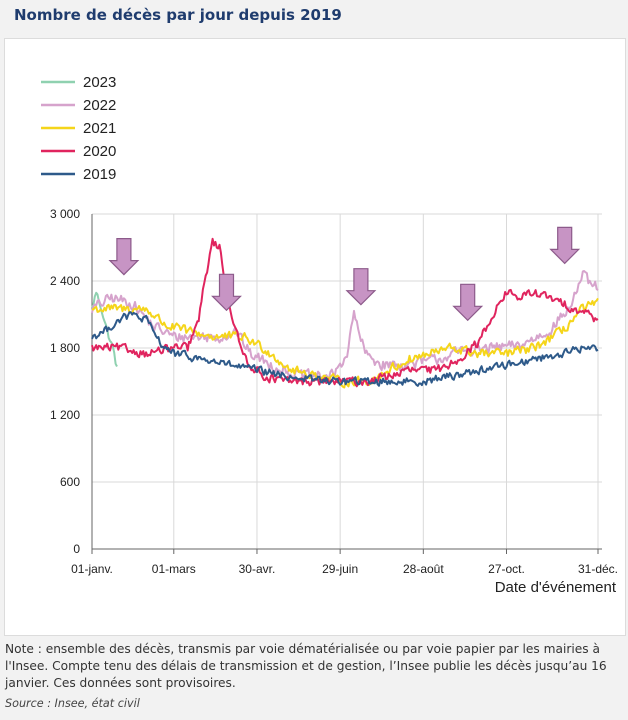  Describe the element at coordinates (174, 569) in the screenshot. I see `x-tick-label: 01-mars` at that location.